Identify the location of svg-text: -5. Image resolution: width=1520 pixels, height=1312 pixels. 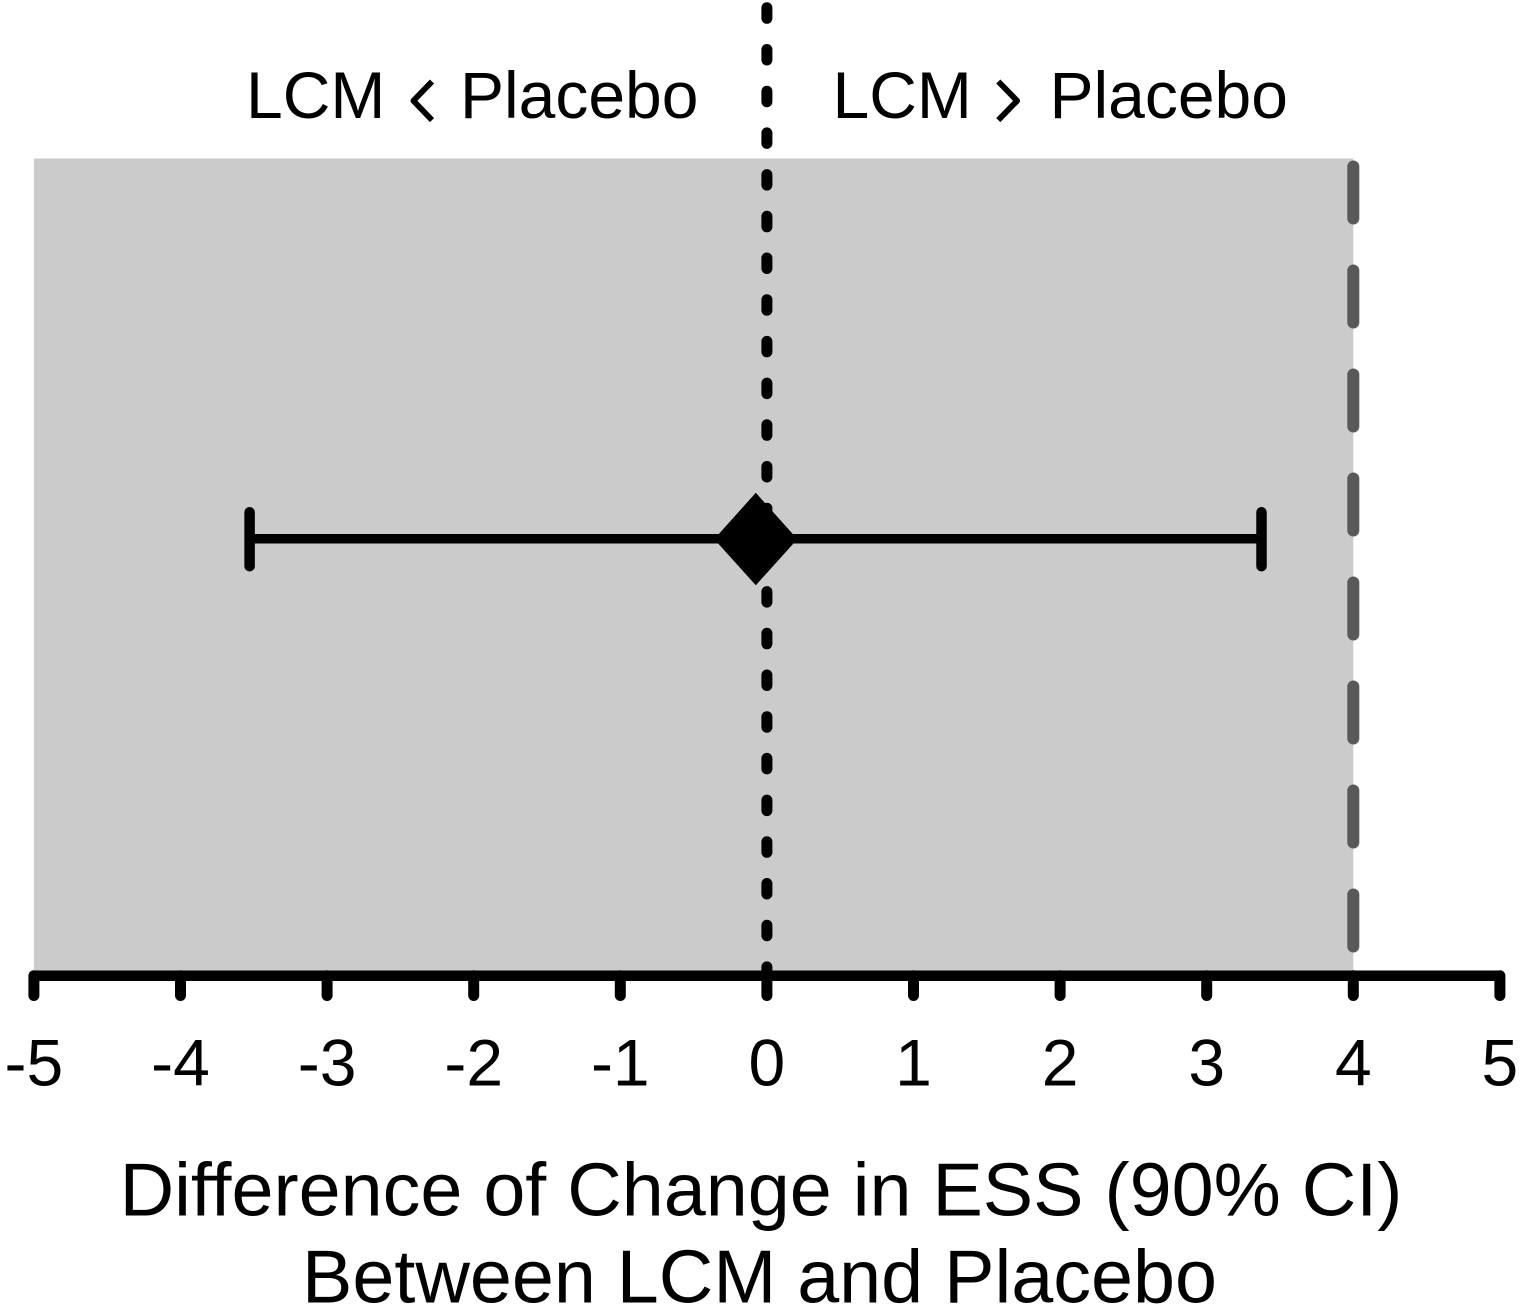
(34, 1063).